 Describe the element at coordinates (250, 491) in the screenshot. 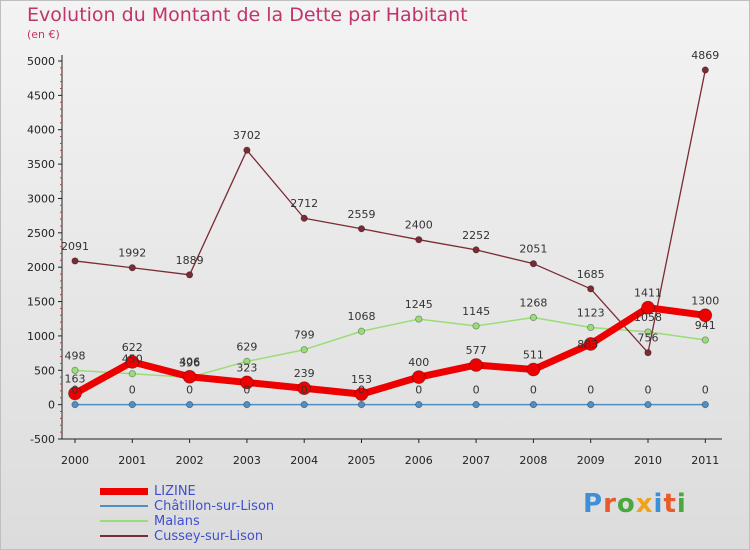

I see `legend-item-lizine: LIZINE` at that location.